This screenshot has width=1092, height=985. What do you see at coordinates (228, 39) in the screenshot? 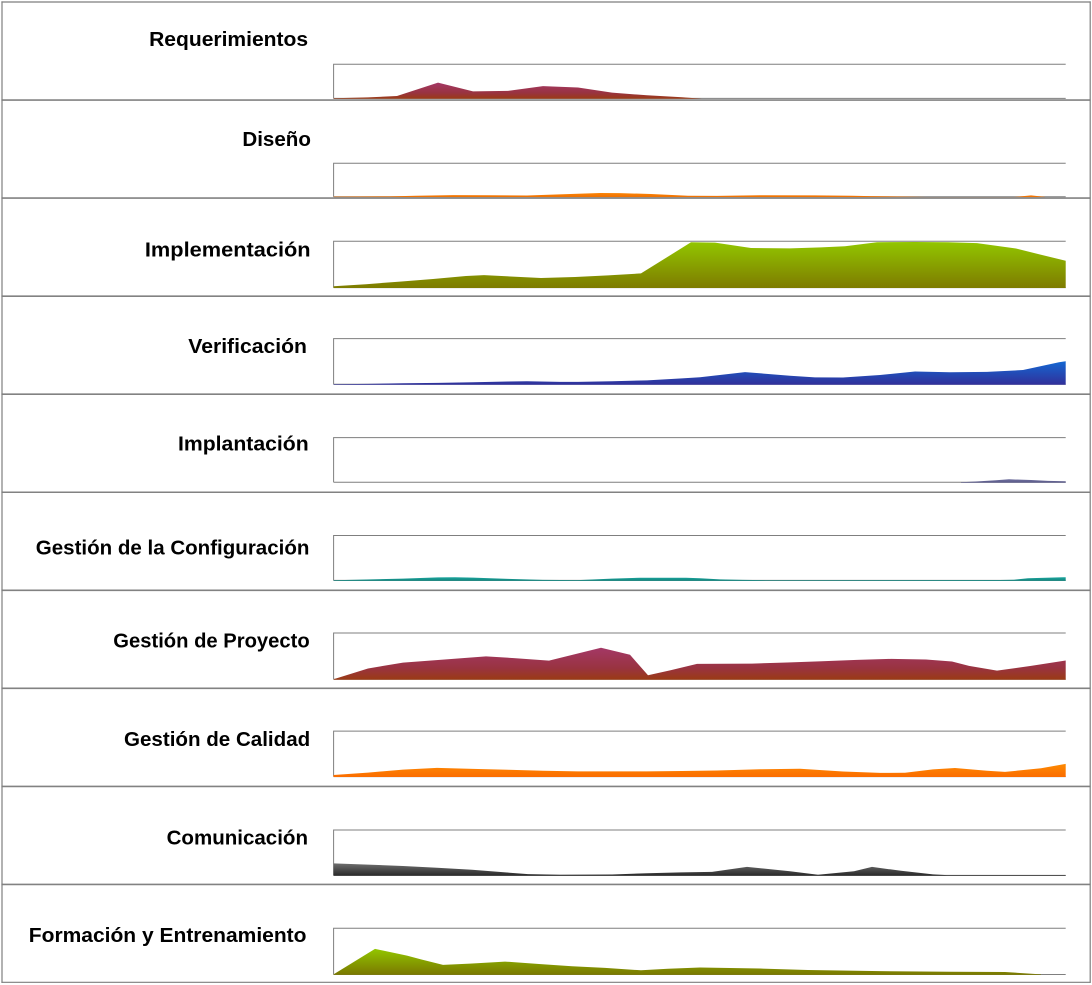
I see `svg-text: Requerimientos` at bounding box center [228, 39].